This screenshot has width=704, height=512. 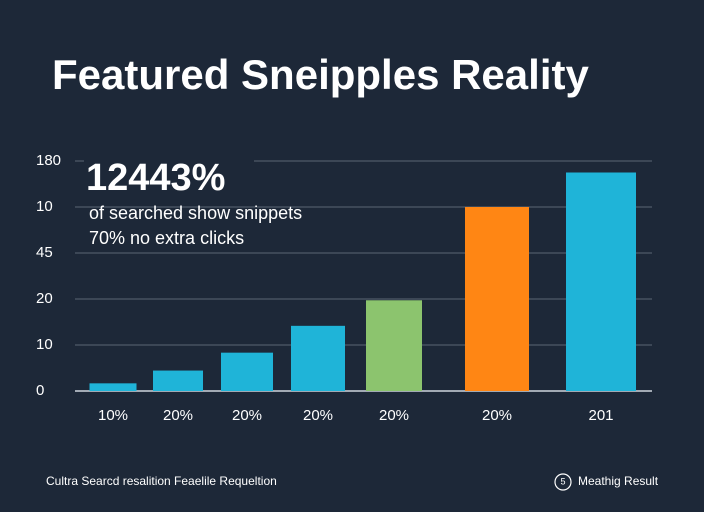 I want to click on footer-icon-label: 5, so click(x=562, y=481).